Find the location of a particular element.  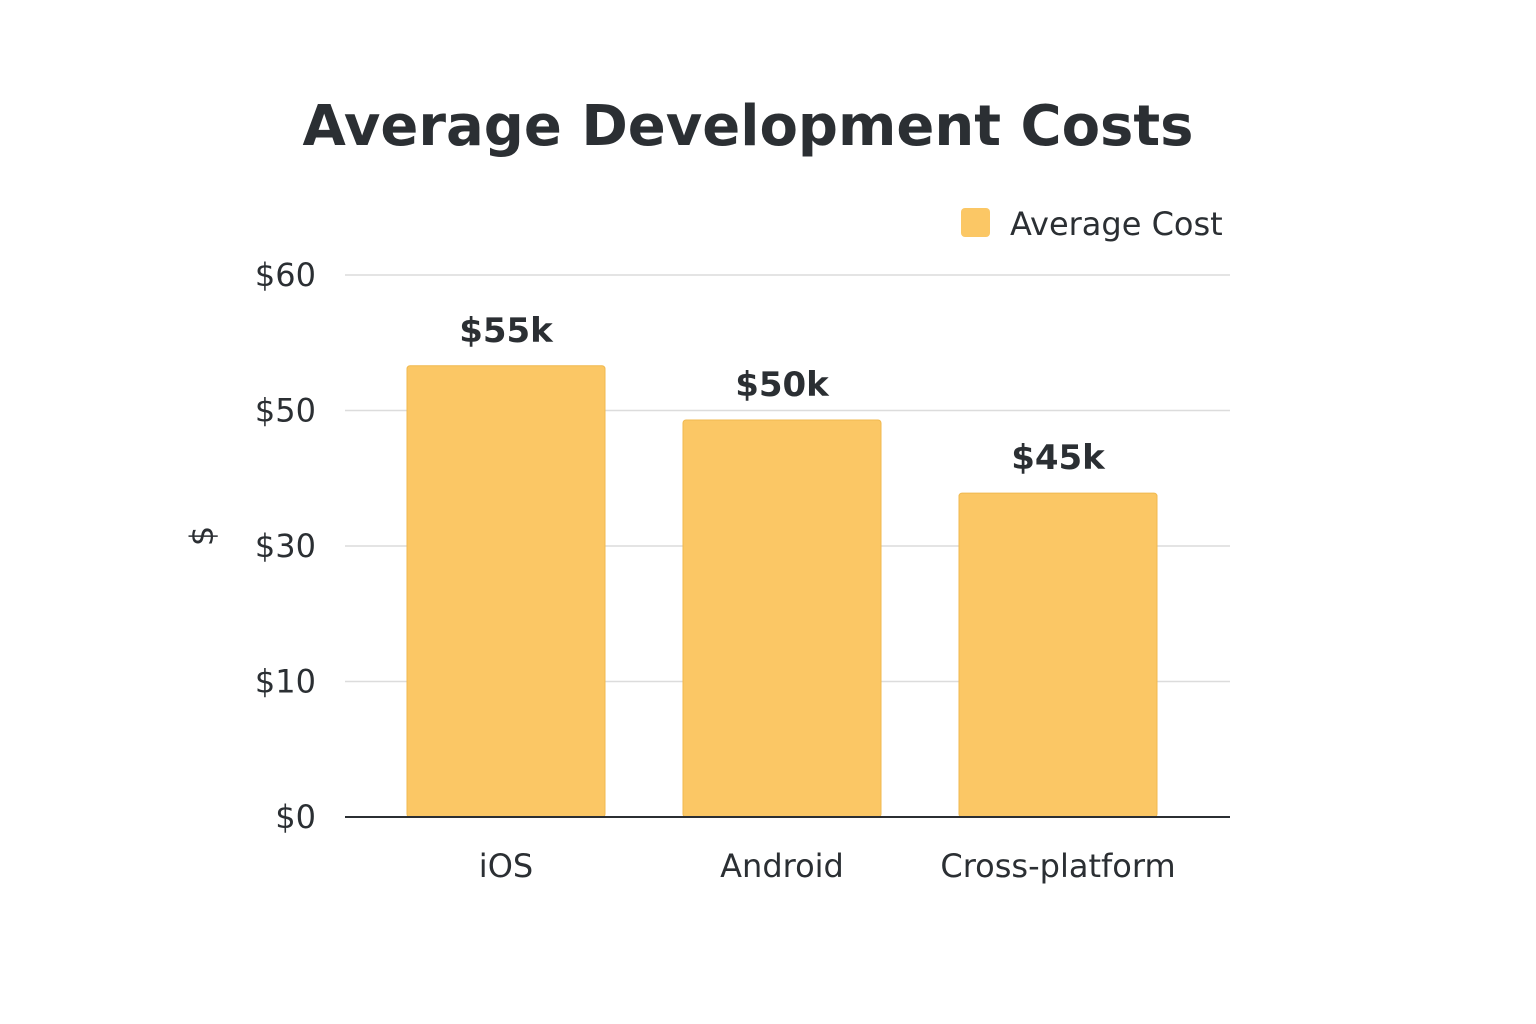

x-axis-categories: iOS Android Cross-platform is located at coordinates (827, 866).